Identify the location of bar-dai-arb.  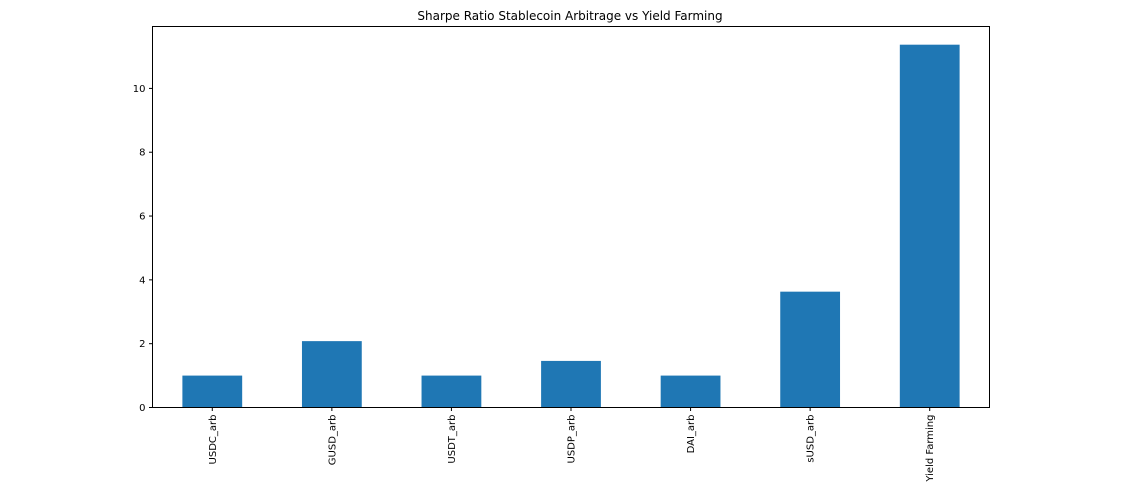
(690, 391).